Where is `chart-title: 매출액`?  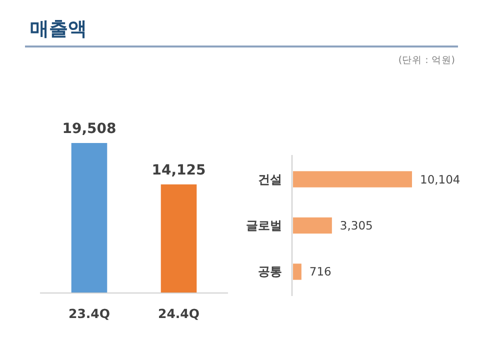 chart-title: 매출액 is located at coordinates (58, 29).